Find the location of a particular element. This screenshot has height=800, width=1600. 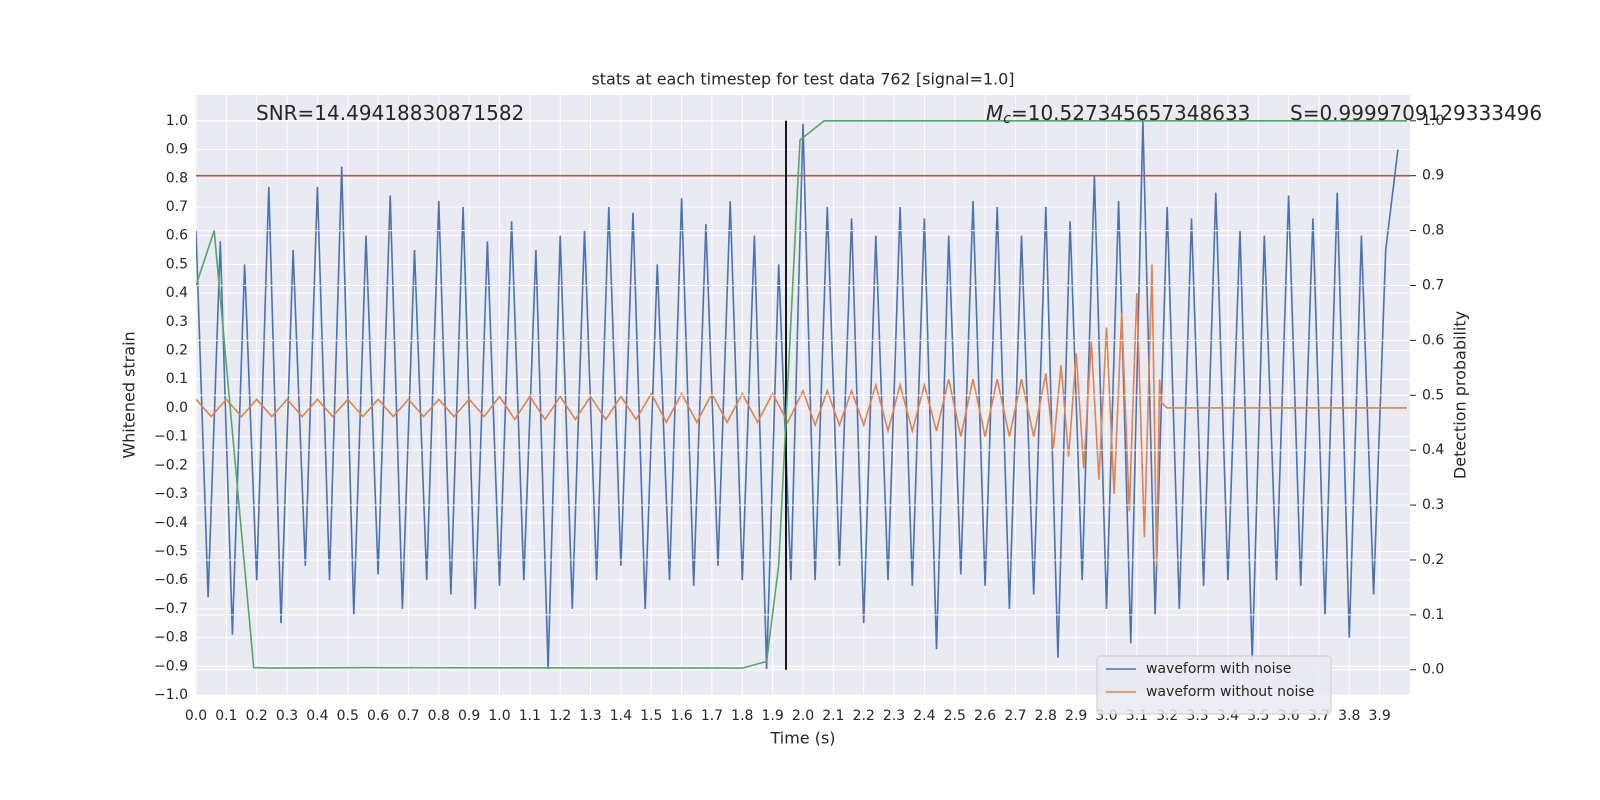

x-tick-label: 2.6 is located at coordinates (985, 716).